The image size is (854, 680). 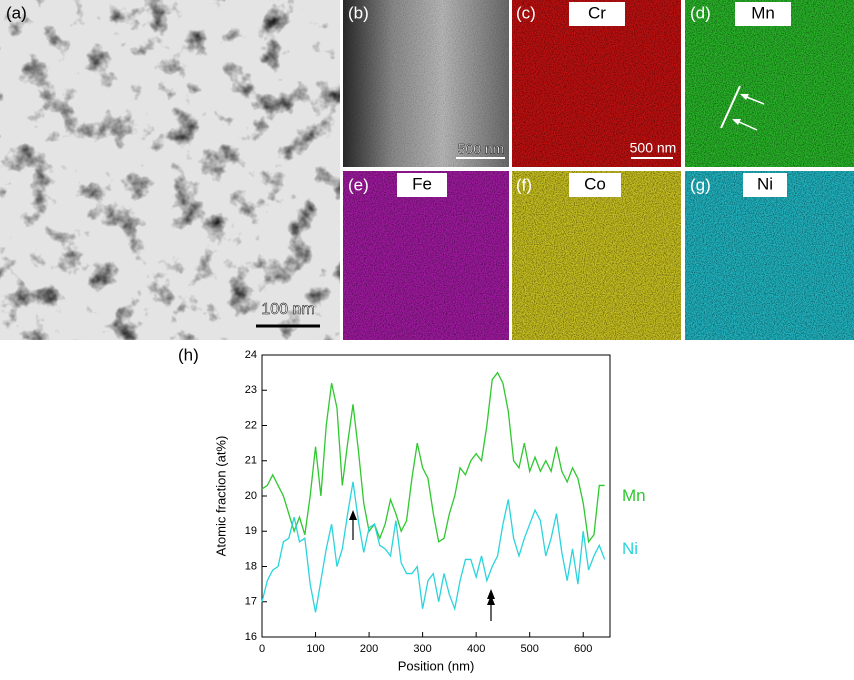 What do you see at coordinates (369, 649) in the screenshot?
I see `x-tick-label: 200` at bounding box center [369, 649].